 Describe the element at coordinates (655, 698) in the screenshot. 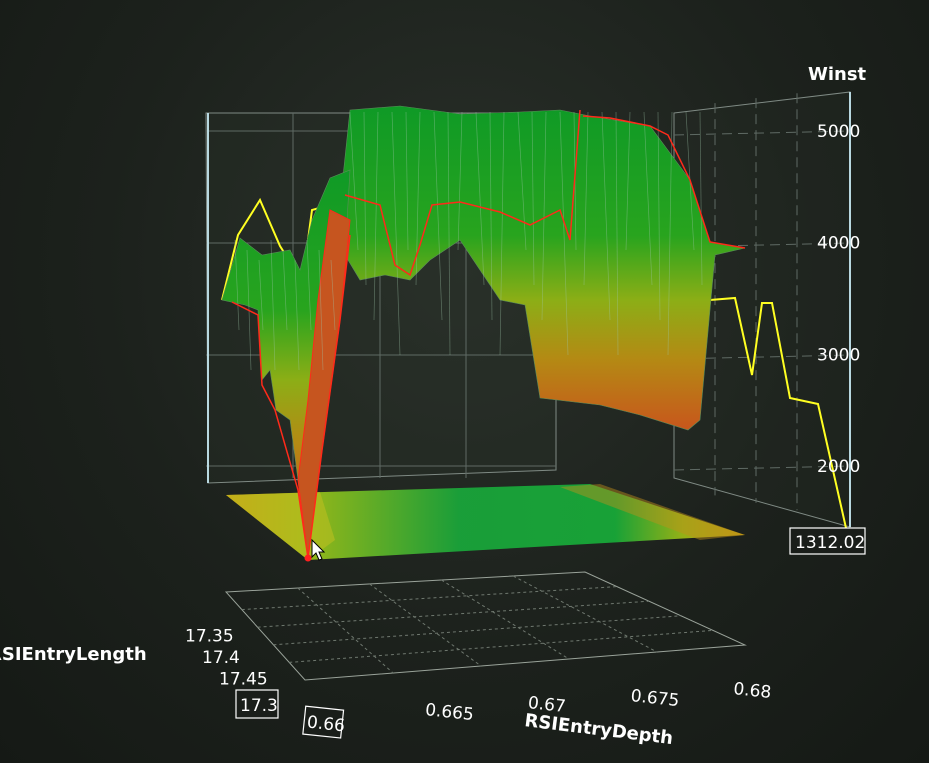

I see `x-tick-label: 0.675` at that location.